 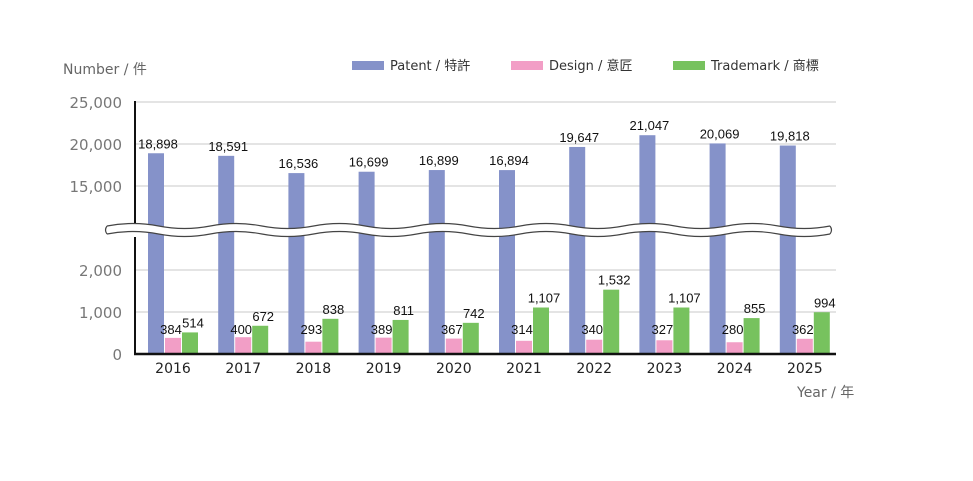 I want to click on data-label-design: 367, so click(x=452, y=329).